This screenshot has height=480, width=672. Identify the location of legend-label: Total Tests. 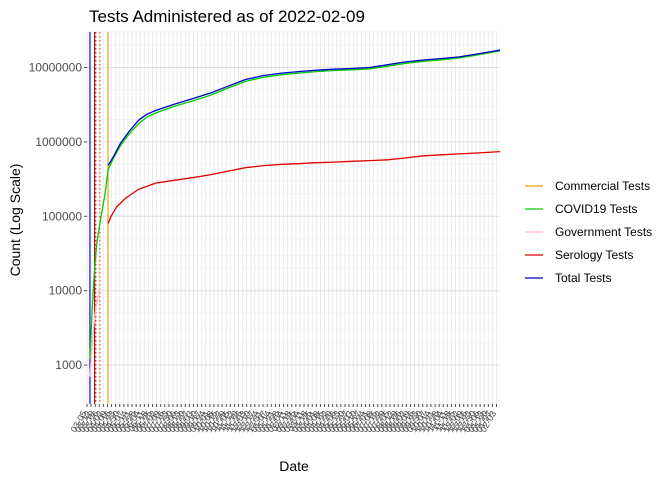
(583, 278).